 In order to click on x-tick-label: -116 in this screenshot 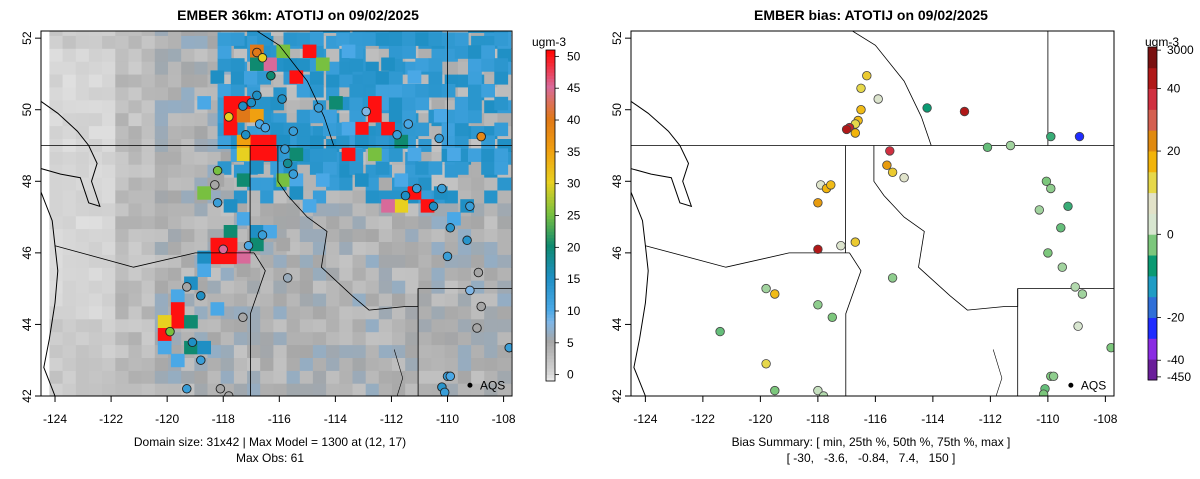, I will do `click(279, 419)`.